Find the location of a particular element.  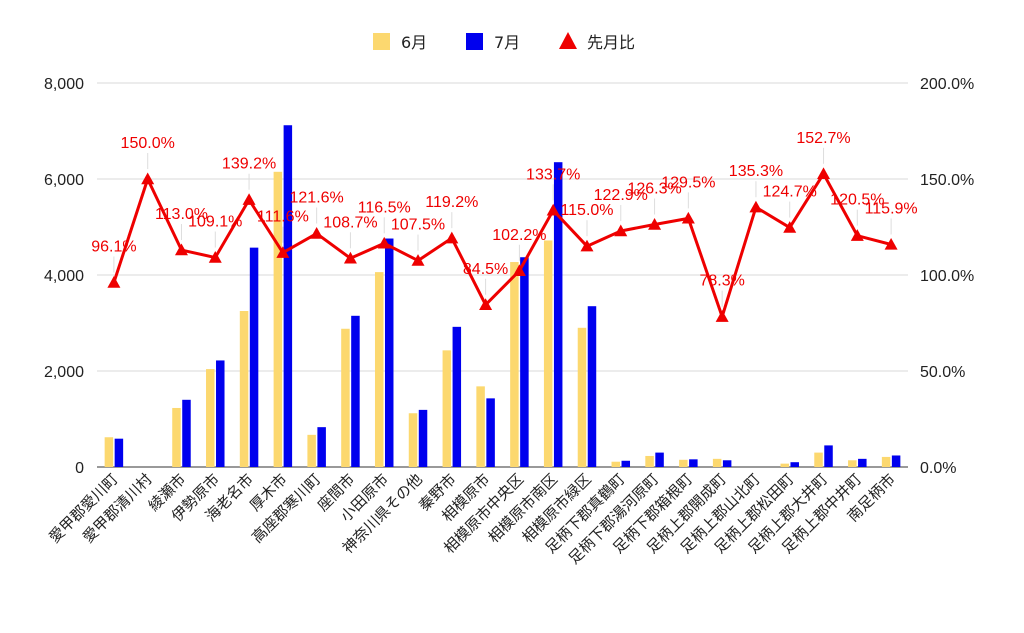

ratio-data-label: 78.3% is located at coordinates (721, 281).